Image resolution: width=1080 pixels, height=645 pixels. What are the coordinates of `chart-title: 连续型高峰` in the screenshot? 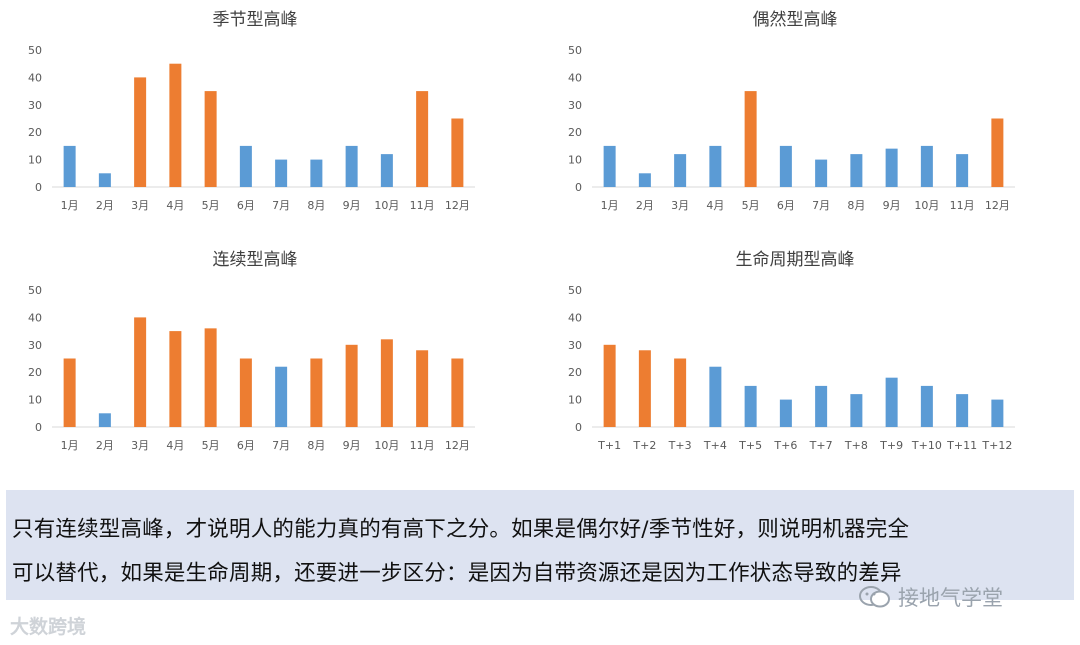 It's located at (255, 260).